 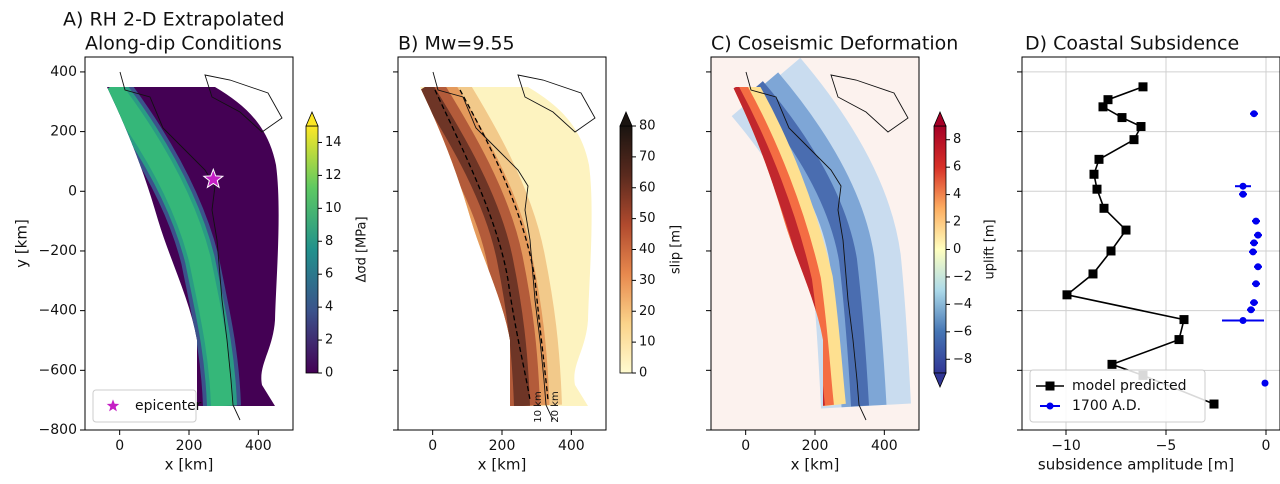 What do you see at coordinates (676, 249) in the screenshot?
I see `colorbar-label: slip [m]` at bounding box center [676, 249].